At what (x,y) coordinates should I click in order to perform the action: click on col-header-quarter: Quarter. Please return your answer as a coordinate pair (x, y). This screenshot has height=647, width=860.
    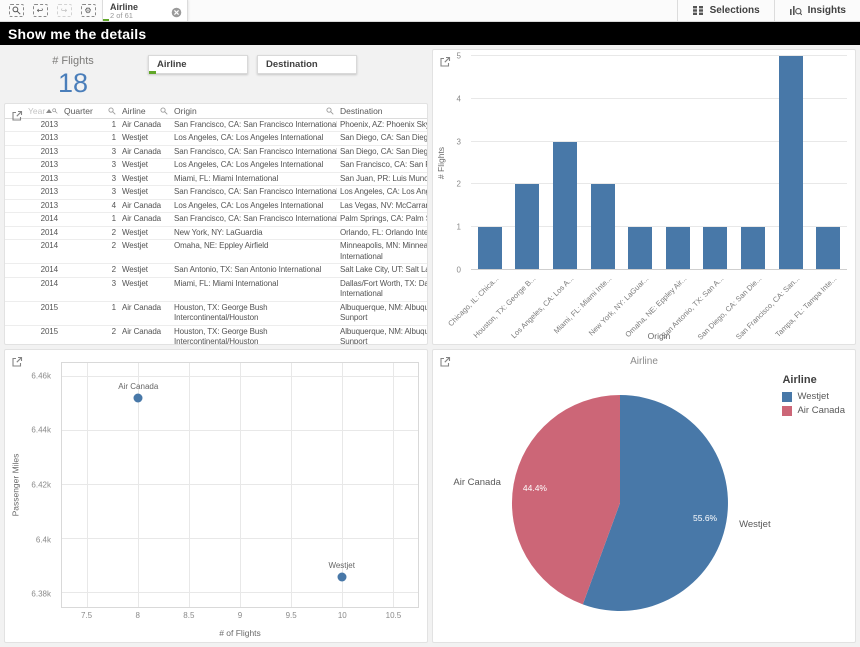
    Looking at the image, I should click on (90, 111).